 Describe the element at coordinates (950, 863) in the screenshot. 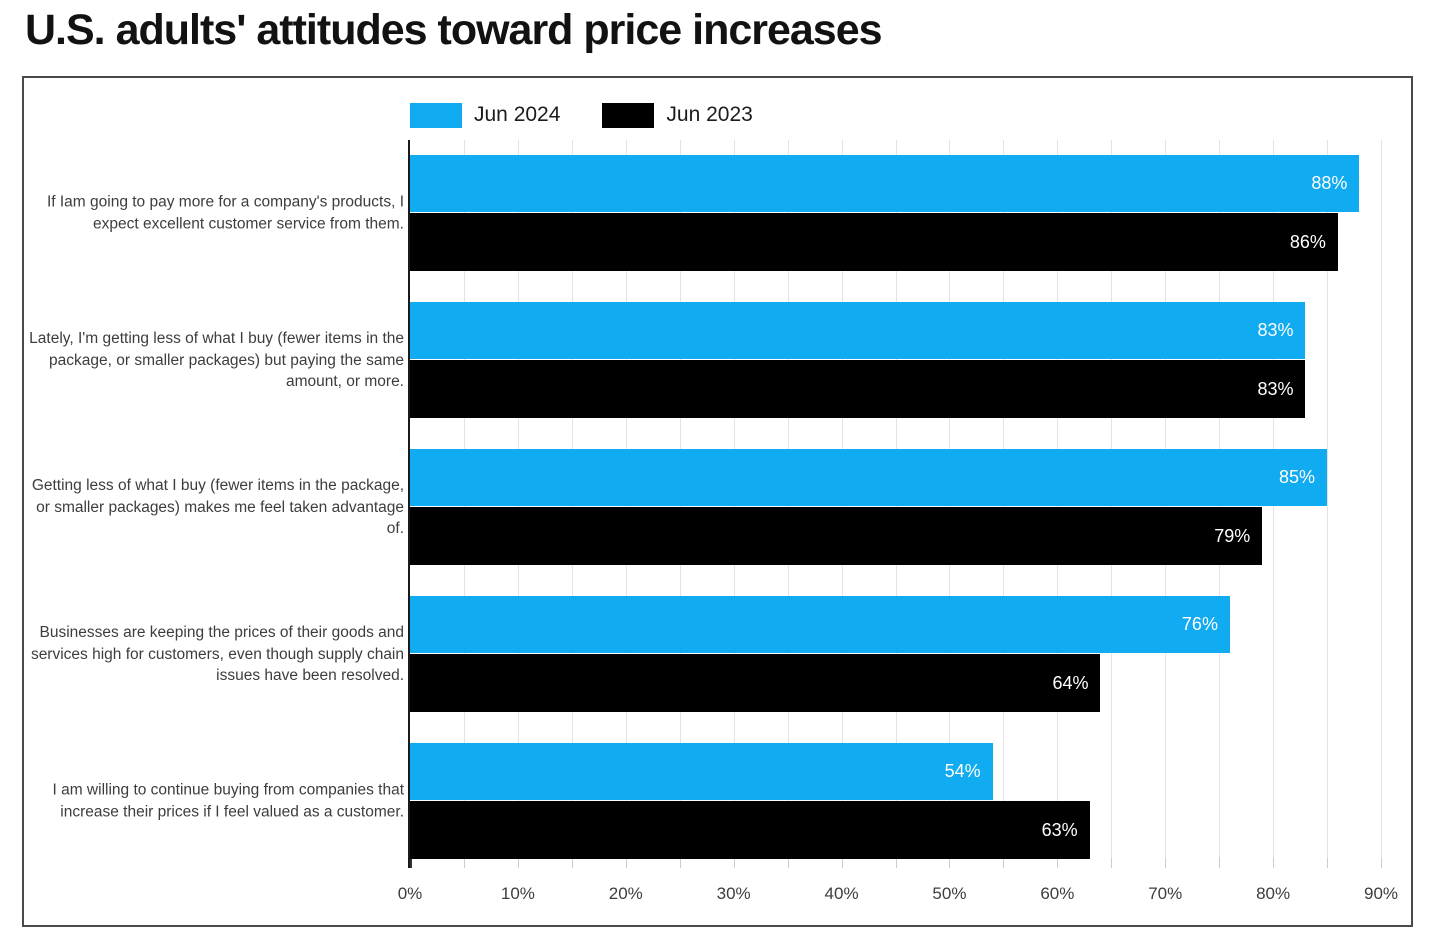

I see `x-tick-50pct` at that location.